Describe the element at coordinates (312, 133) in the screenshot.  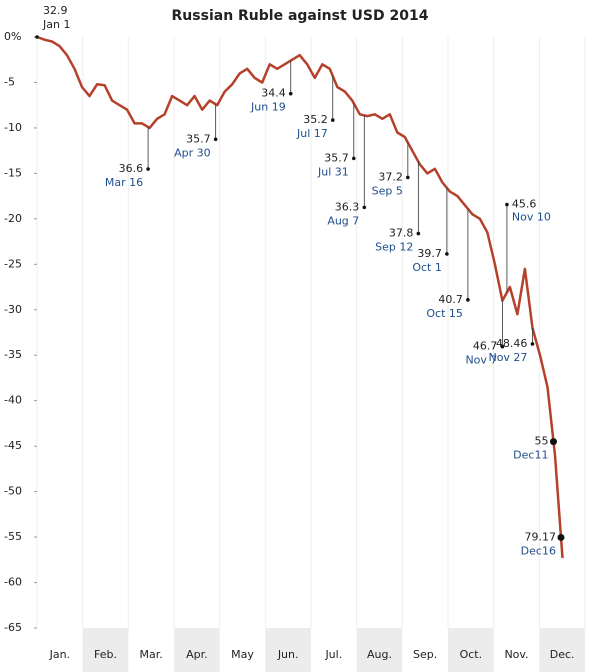
I see `date-label: Jul 17` at that location.